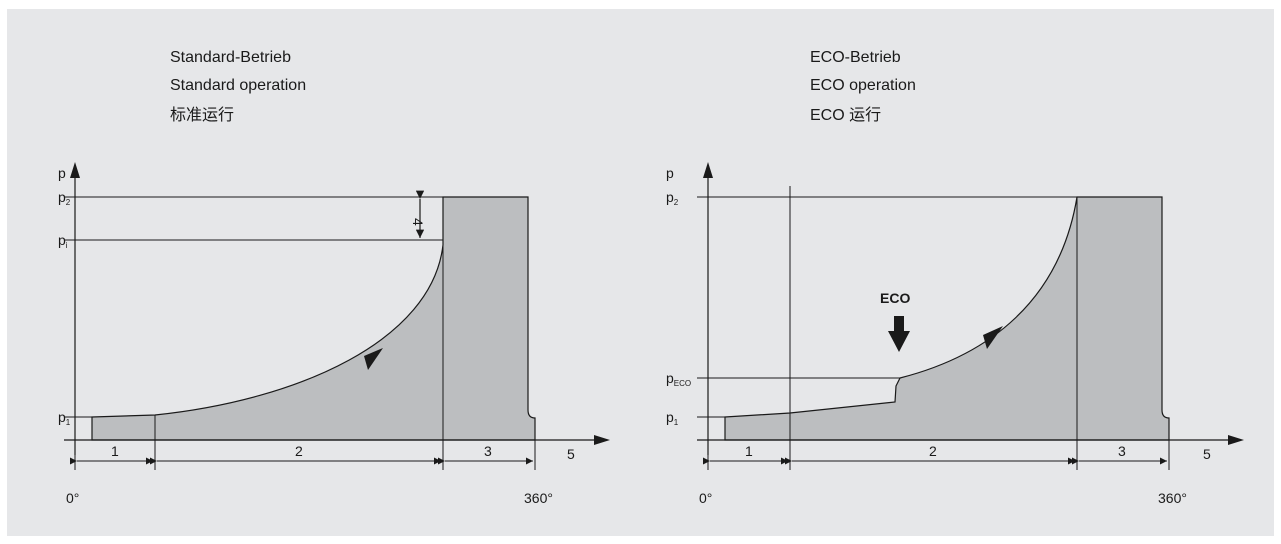 Image resolution: width=1281 pixels, height=544 pixels. I want to click on title-zh: ECO 运行, so click(845, 115).